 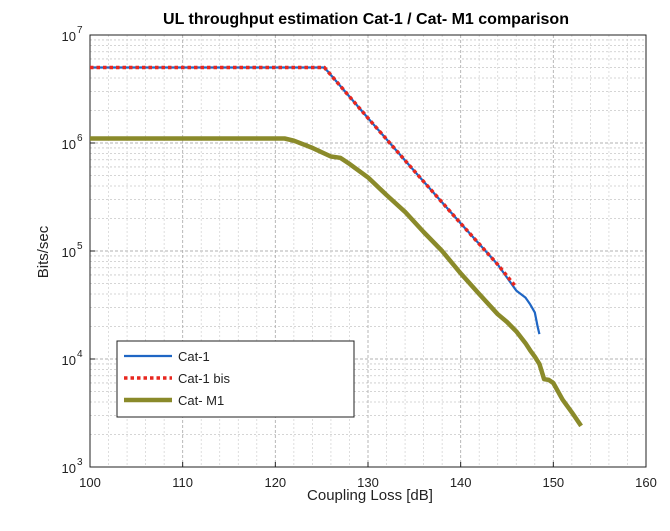 I want to click on x-tick-label: 140, so click(x=461, y=482).